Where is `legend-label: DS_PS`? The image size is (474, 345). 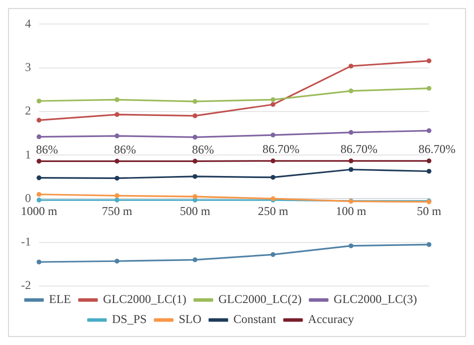
legend-label: DS_PS is located at coordinates (129, 319).